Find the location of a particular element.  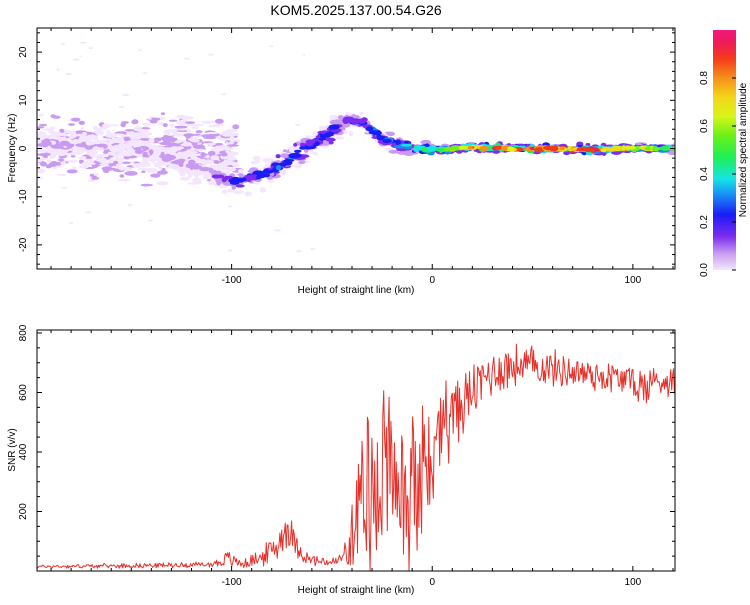

figure-title: KOM5.2025.137.00.54.G26 is located at coordinates (355, 10).